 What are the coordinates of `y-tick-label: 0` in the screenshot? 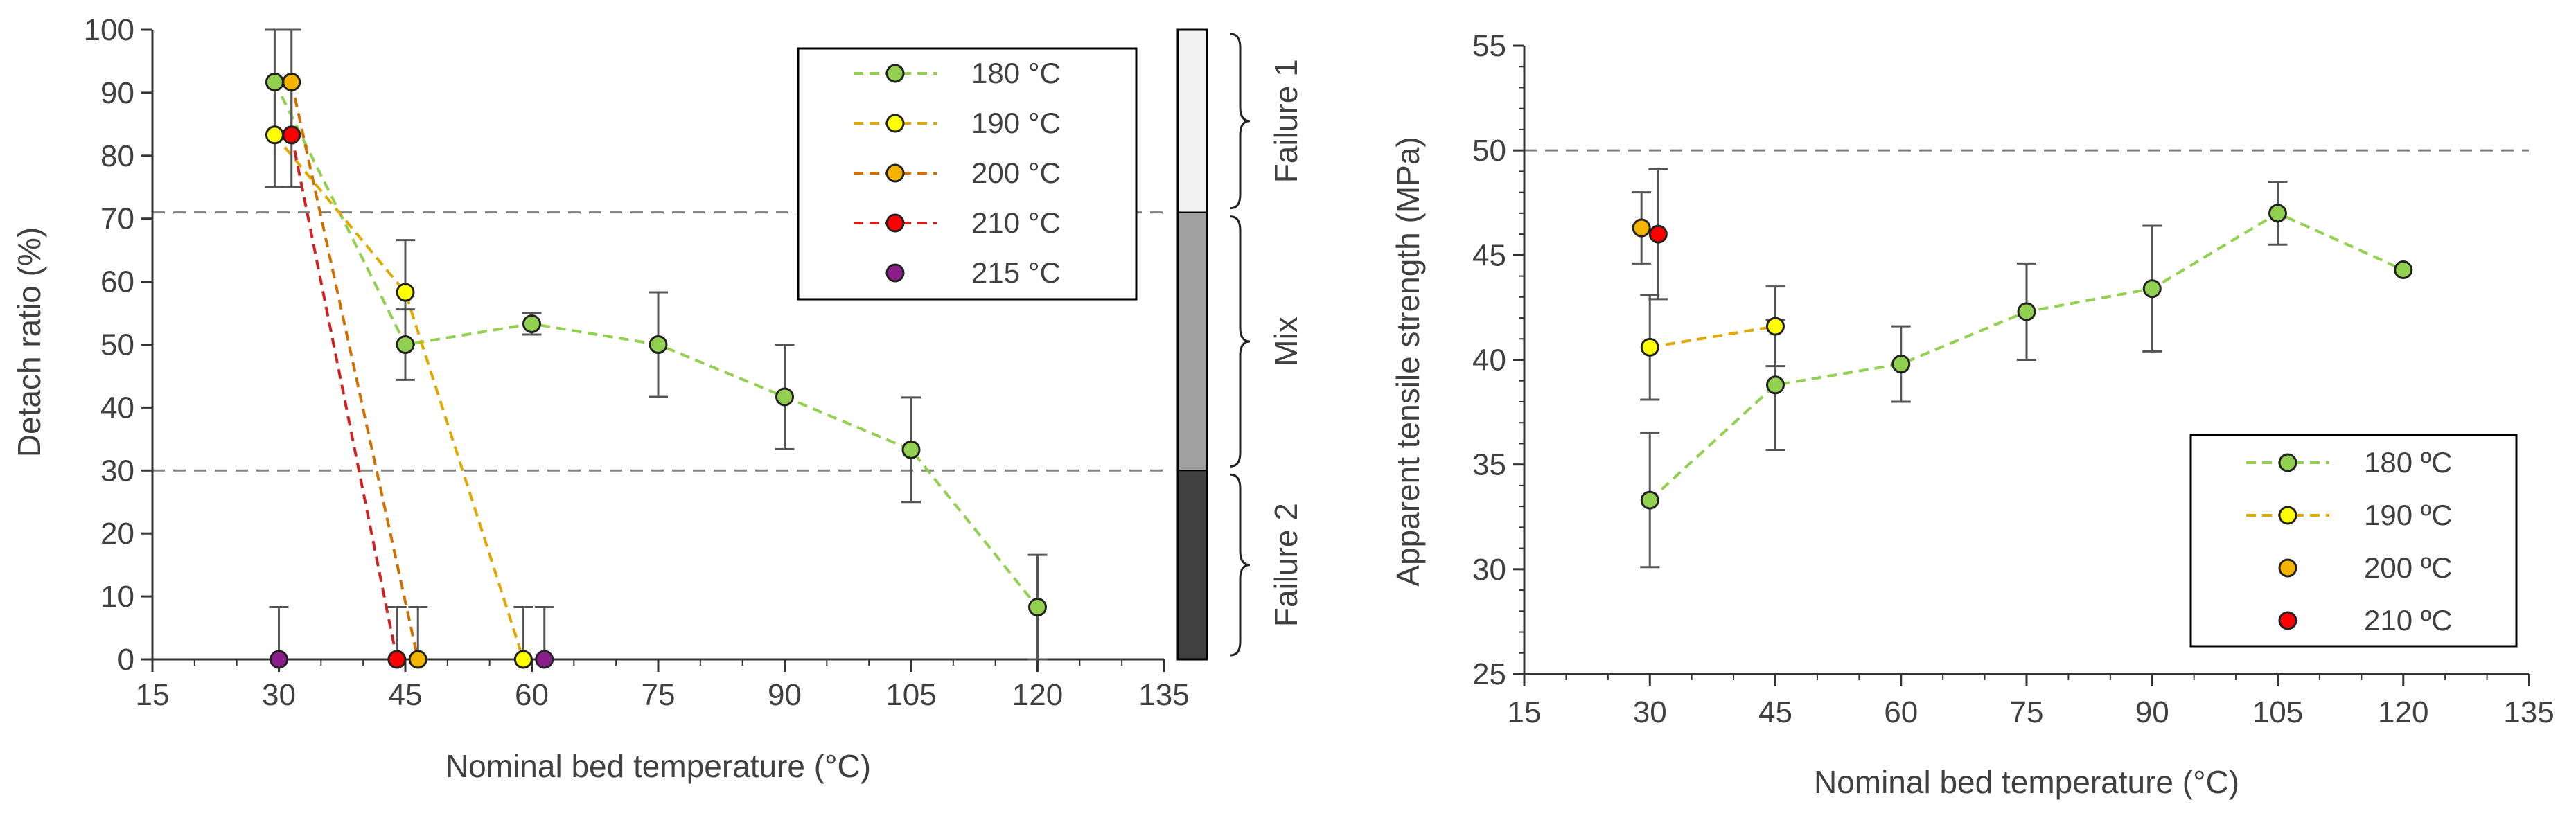 It's located at (126, 660).